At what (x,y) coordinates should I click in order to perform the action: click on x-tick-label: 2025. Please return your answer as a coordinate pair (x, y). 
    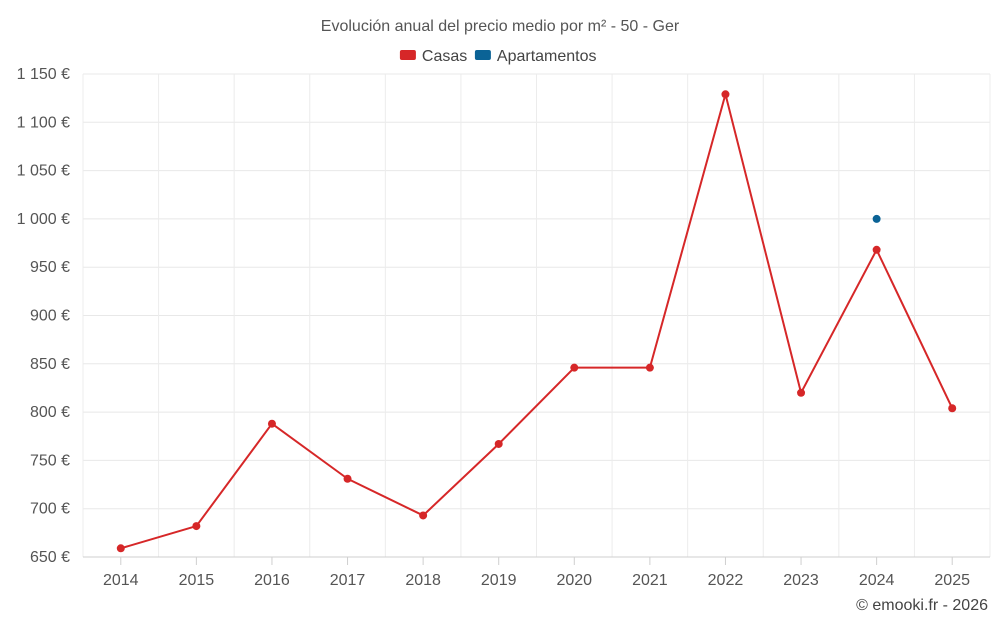
    Looking at the image, I should click on (952, 580).